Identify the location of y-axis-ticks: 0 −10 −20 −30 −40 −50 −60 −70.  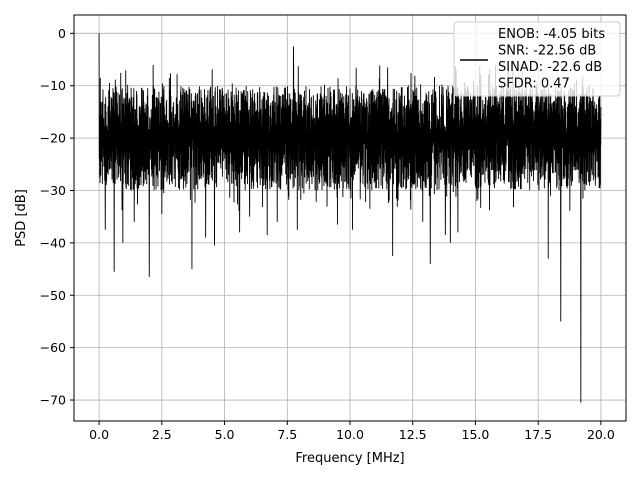
(57, 217).